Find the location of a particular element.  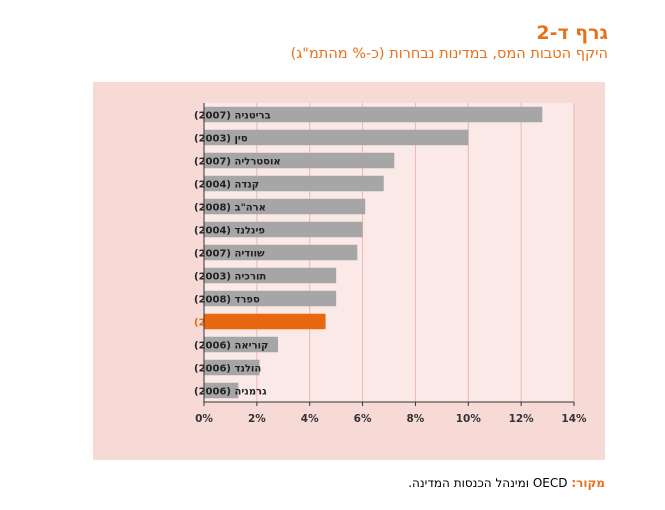

x-tick-label: 8% is located at coordinates (416, 419).